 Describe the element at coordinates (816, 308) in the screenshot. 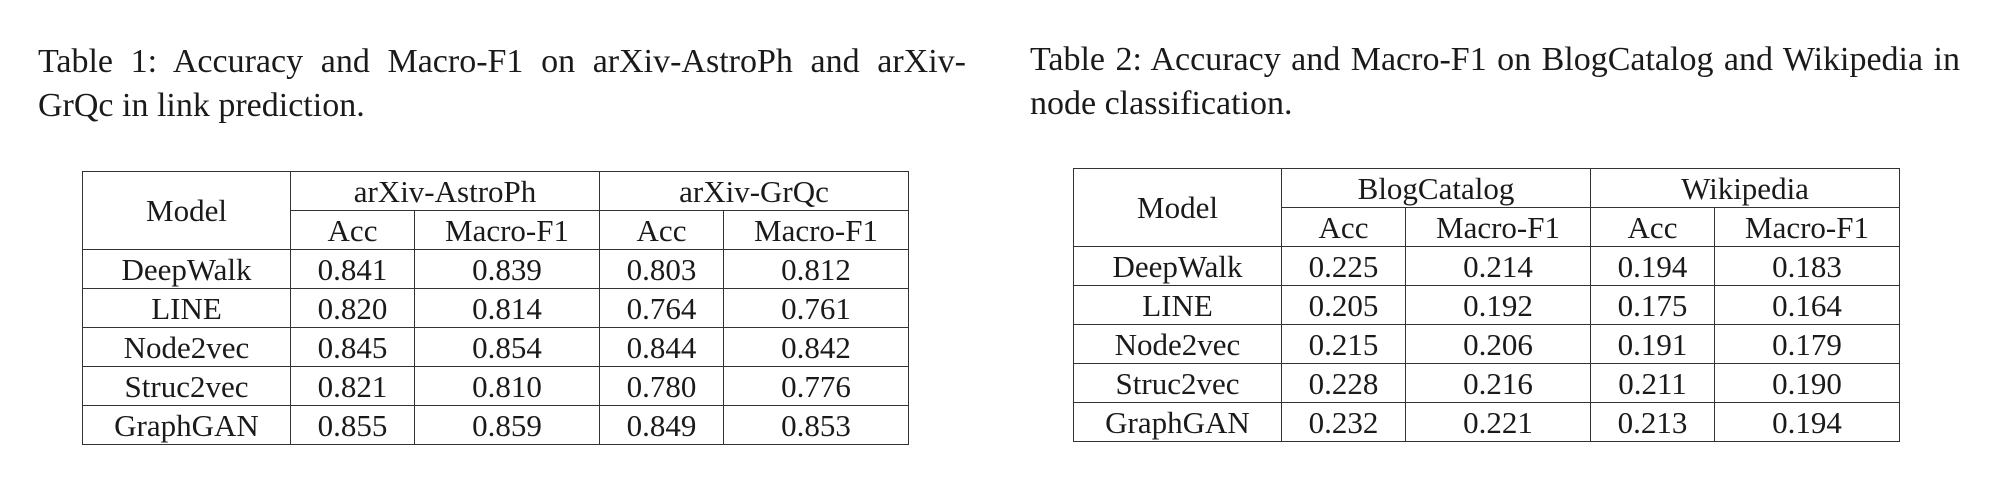

I see `value-cell: 0.761` at that location.